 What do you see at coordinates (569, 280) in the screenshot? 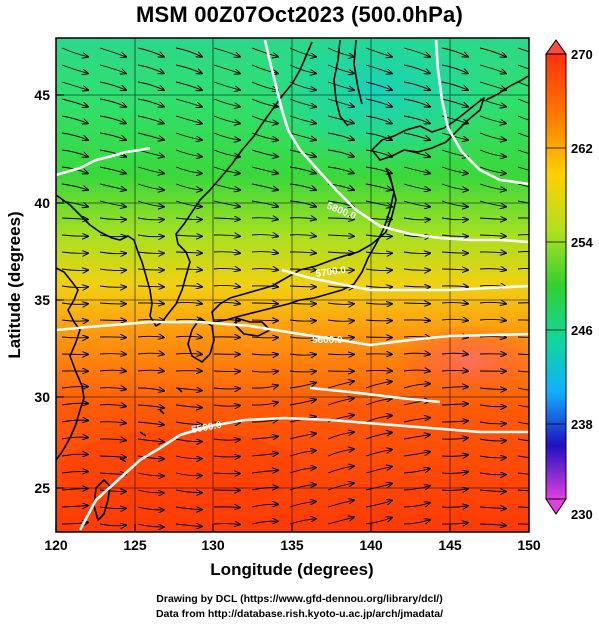
I see `colorbar: 270 262 254 246 238 230` at bounding box center [569, 280].